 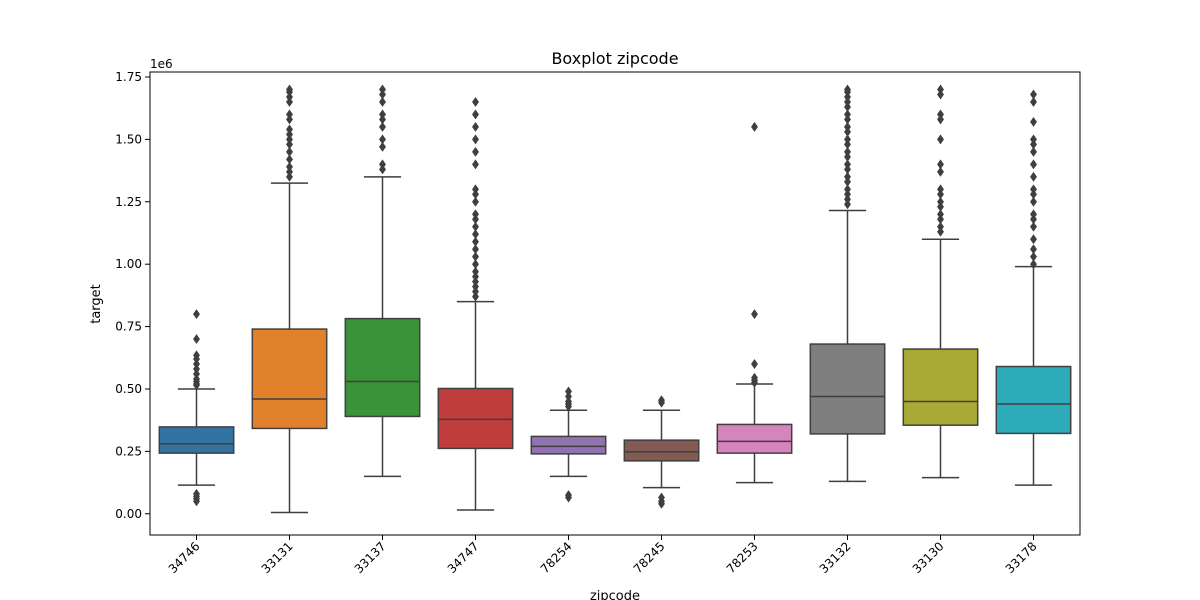 What do you see at coordinates (128, 389) in the screenshot?
I see `y-tick-label: 0.50` at bounding box center [128, 389].